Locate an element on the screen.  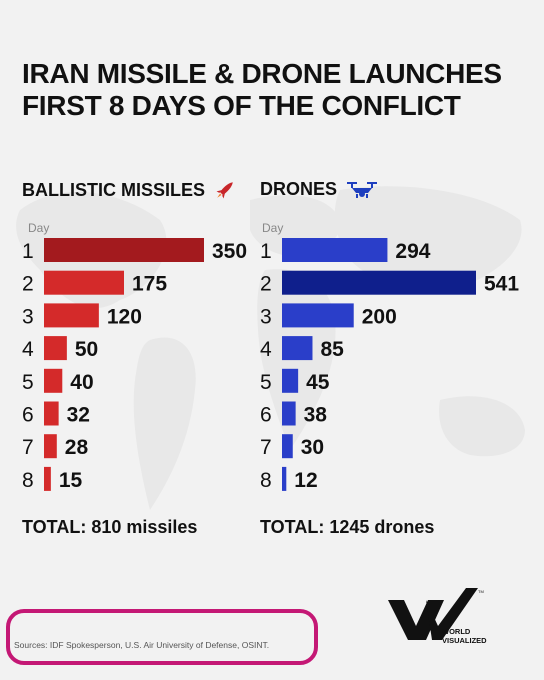
drones-day-label: 8 is located at coordinates (266, 480).